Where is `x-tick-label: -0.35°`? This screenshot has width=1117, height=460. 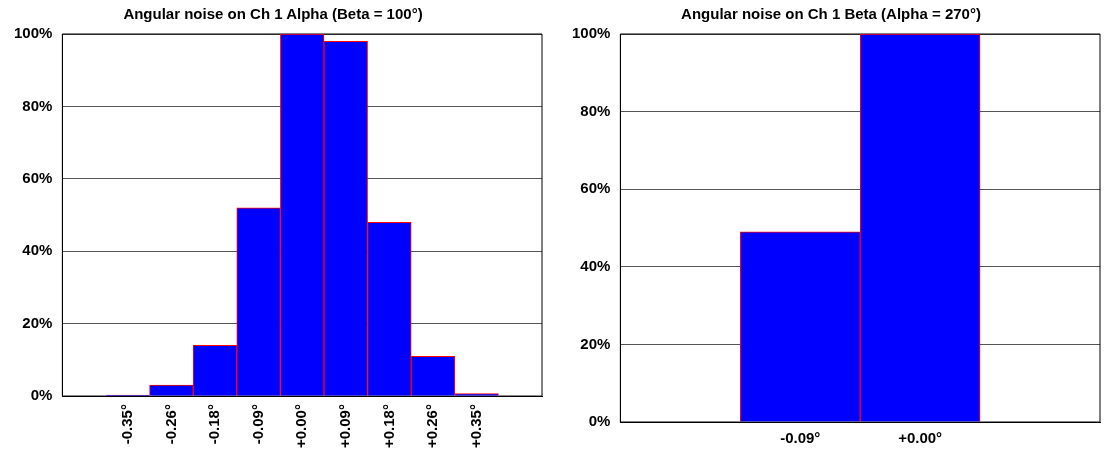
x-tick-label: -0.35° is located at coordinates (126, 424).